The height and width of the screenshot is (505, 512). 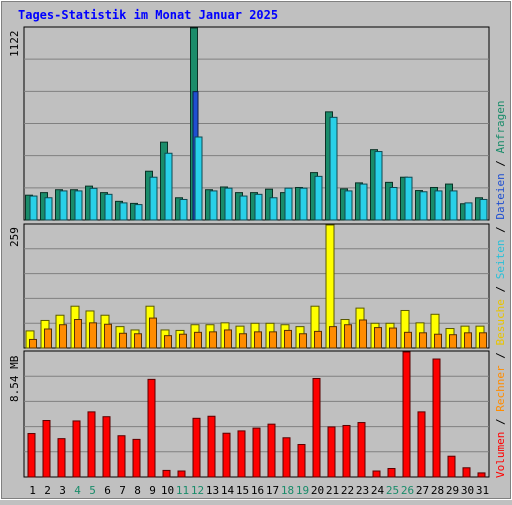 I want to click on x-tick-label: 21, so click(x=332, y=490).